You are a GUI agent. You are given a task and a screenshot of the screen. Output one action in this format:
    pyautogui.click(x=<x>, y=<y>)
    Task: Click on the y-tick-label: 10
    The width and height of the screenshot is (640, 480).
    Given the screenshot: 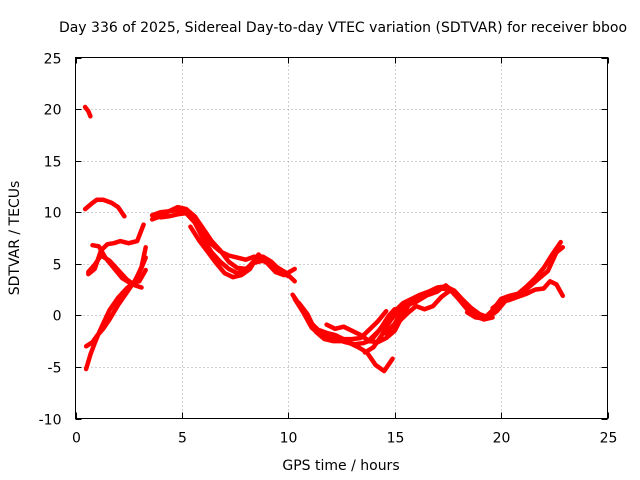 What is the action you would take?
    pyautogui.click(x=53, y=214)
    